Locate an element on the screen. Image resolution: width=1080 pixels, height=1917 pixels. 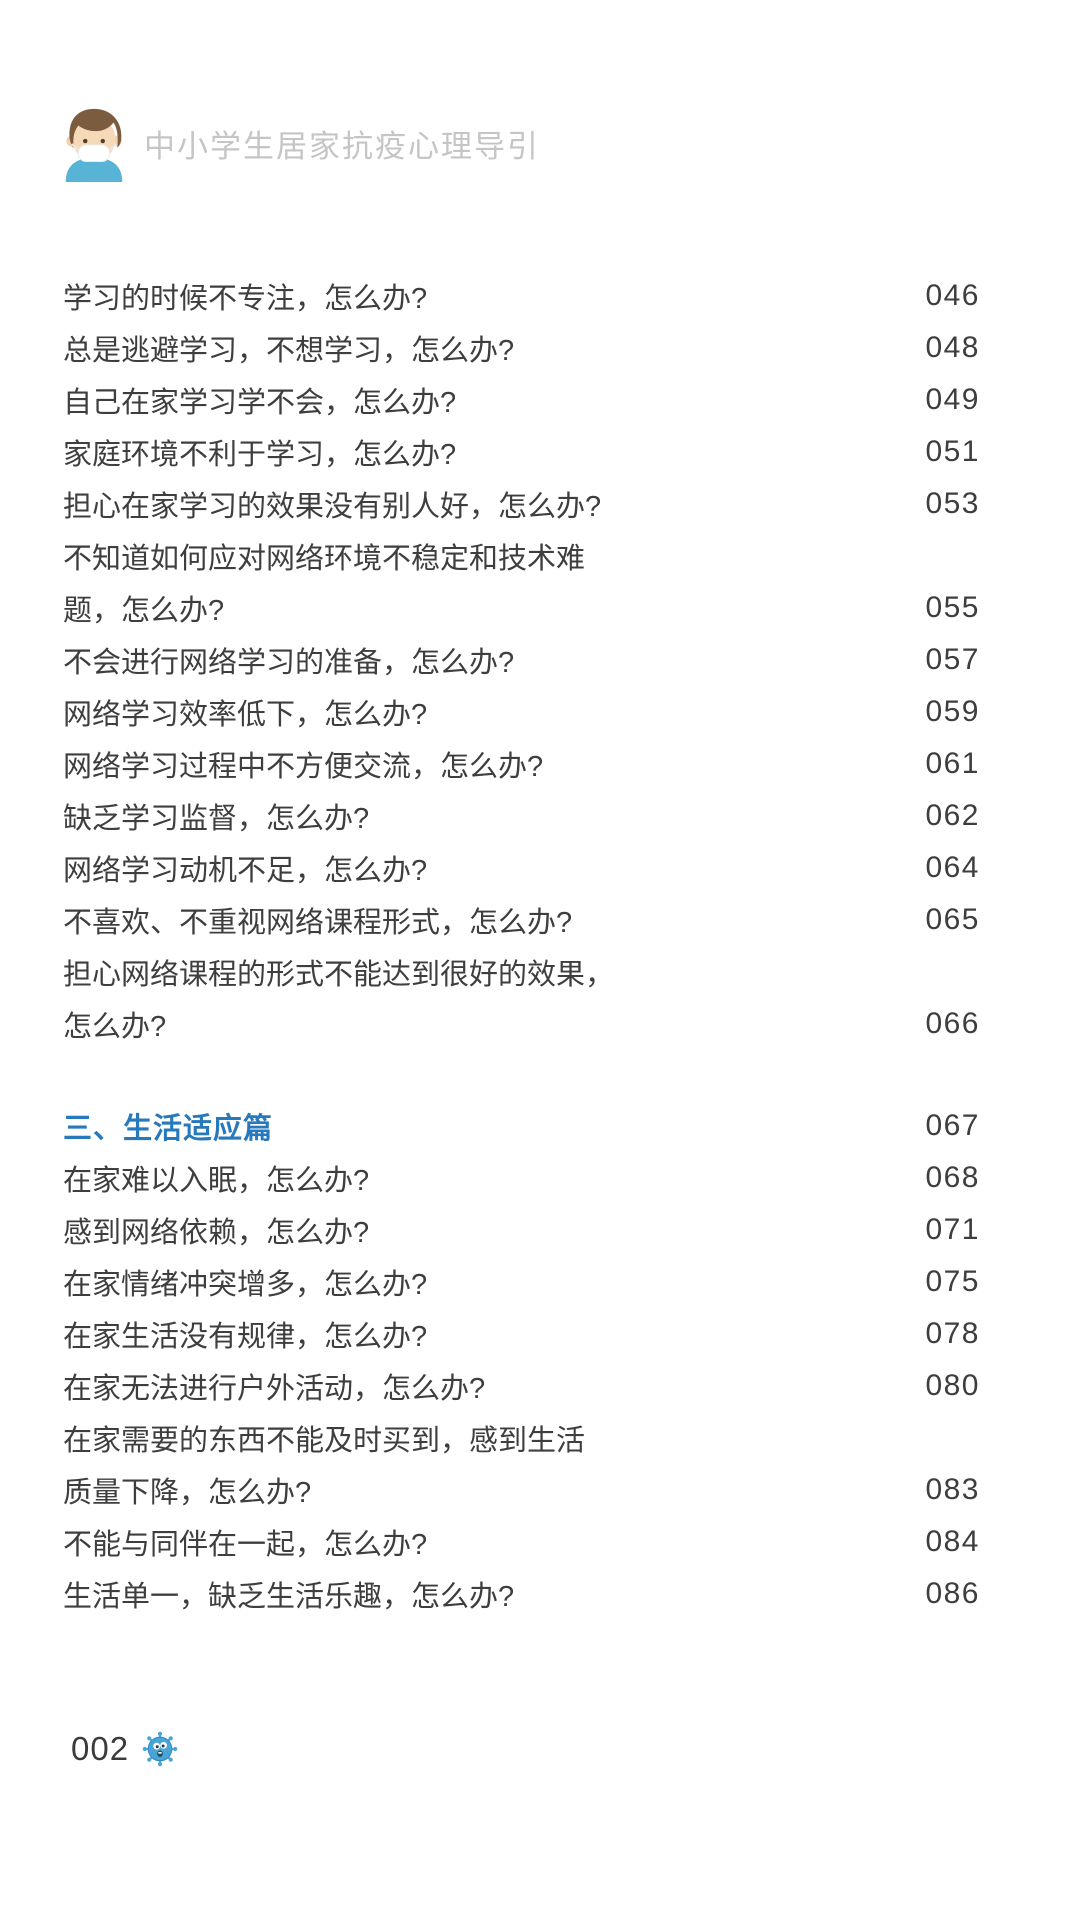
book-title: 中小学生居家抗疫心理导引 is located at coordinates (342, 146).